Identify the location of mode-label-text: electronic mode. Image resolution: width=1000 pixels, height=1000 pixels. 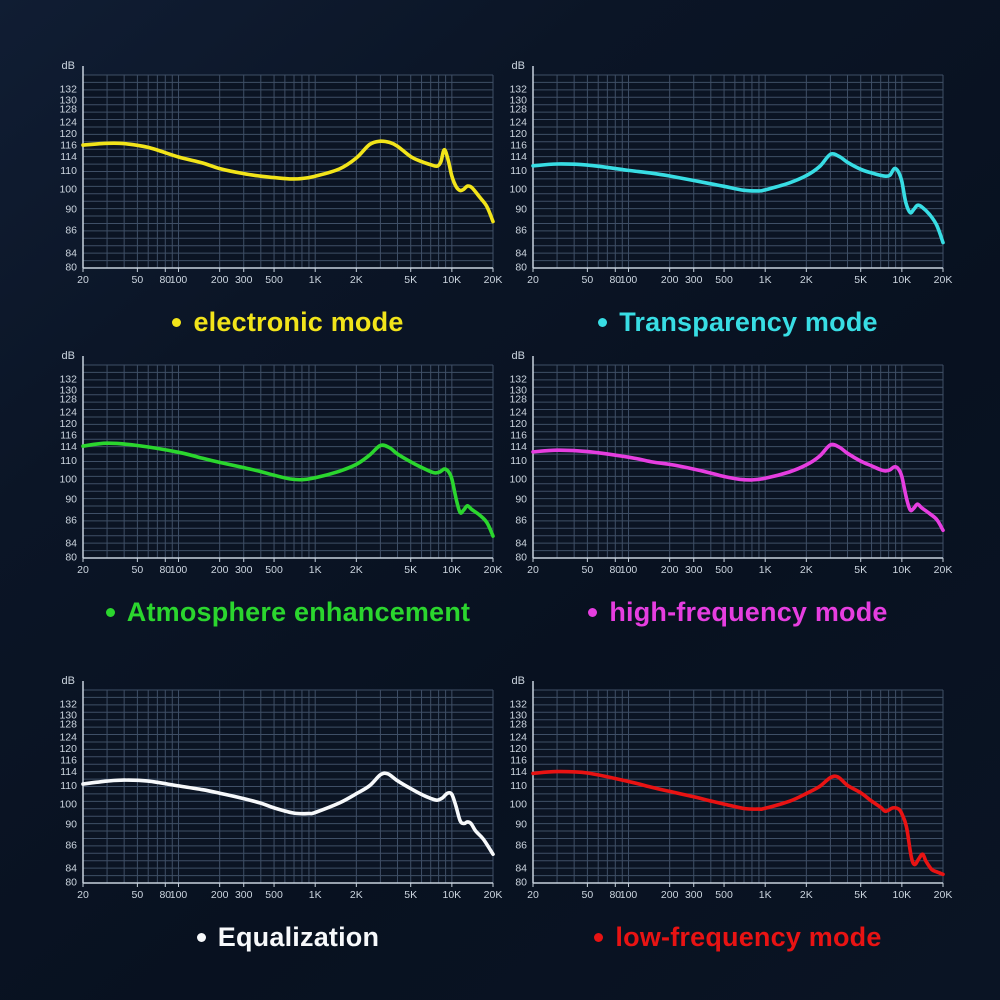
(298, 321).